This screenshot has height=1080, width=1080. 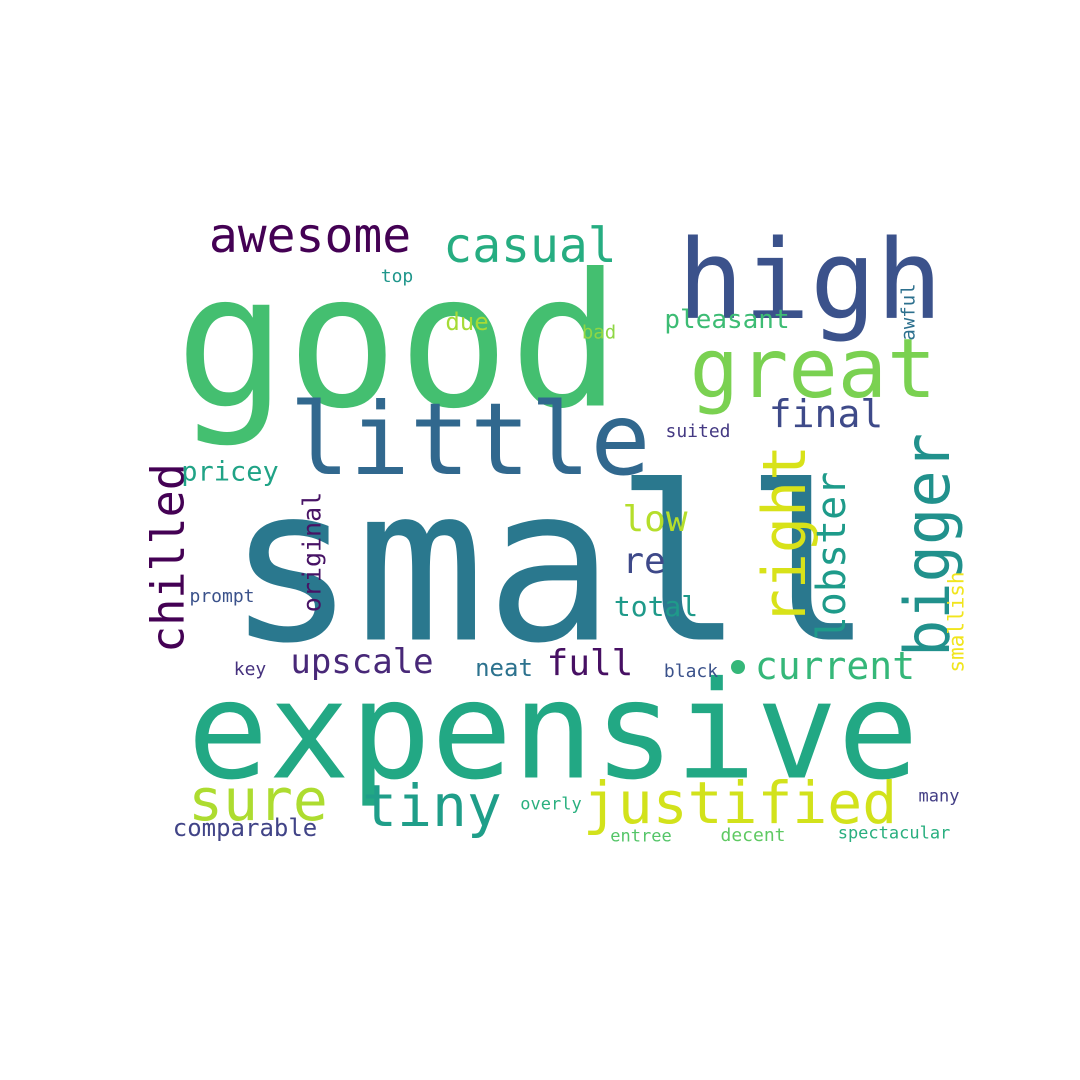 I want to click on word-final: final, so click(x=826, y=414).